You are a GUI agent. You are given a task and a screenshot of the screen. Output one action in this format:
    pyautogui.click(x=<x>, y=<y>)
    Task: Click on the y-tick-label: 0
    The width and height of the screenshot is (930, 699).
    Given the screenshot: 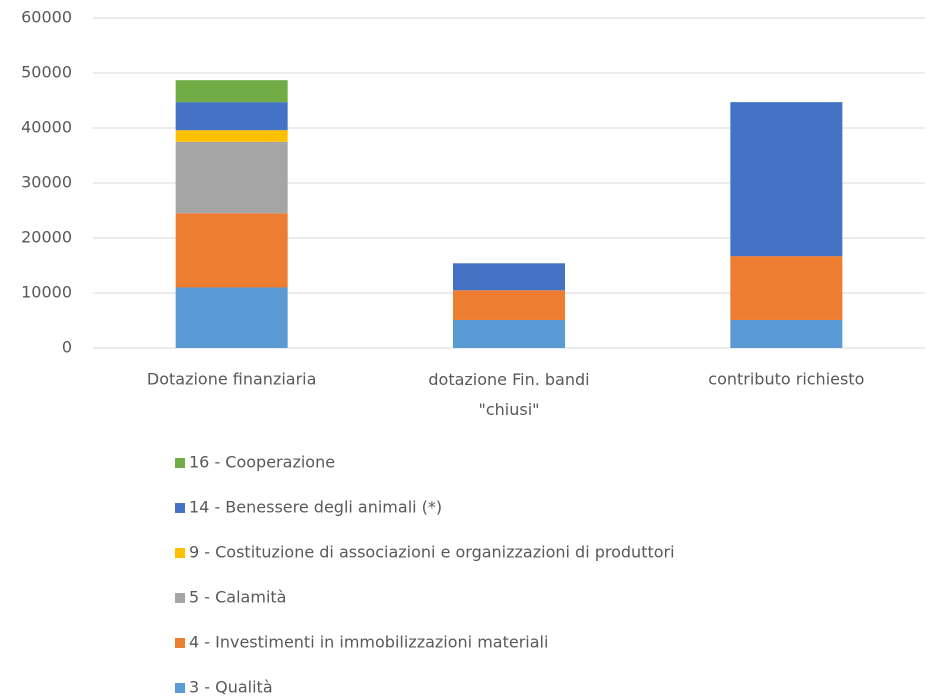 What is the action you would take?
    pyautogui.click(x=67, y=347)
    